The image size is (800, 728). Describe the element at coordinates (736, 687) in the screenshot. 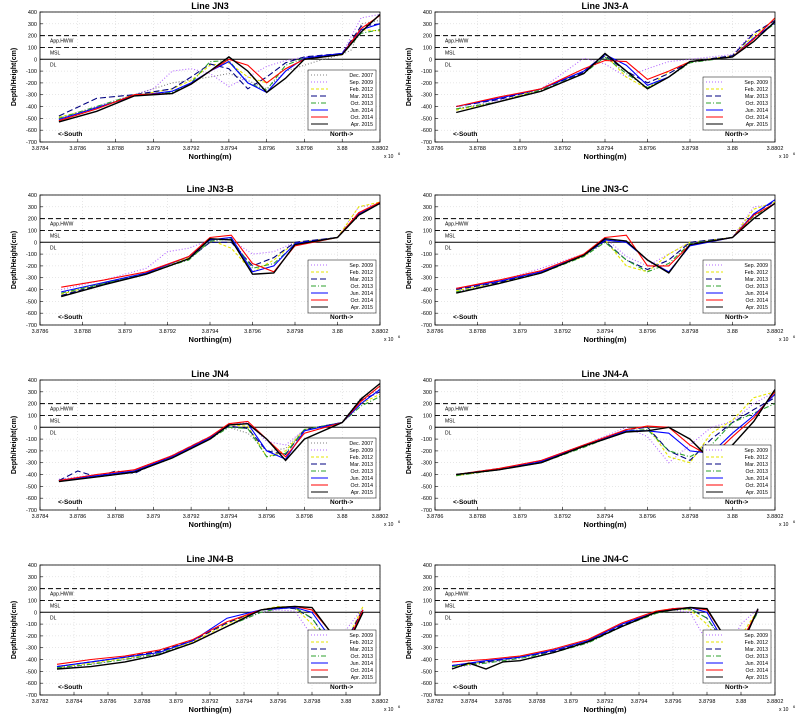

I see `north-annotation: North->` at that location.